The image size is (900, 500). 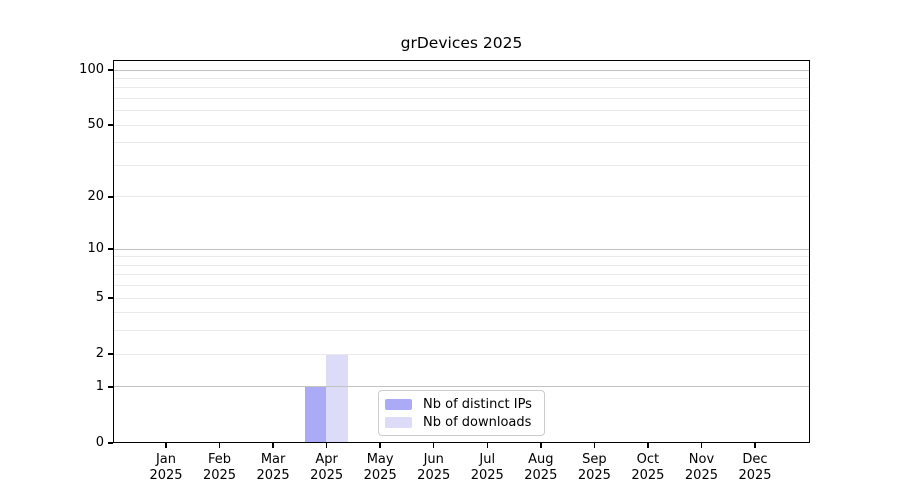 What do you see at coordinates (541, 459) in the screenshot?
I see `x-tick-month: Aug` at bounding box center [541, 459].